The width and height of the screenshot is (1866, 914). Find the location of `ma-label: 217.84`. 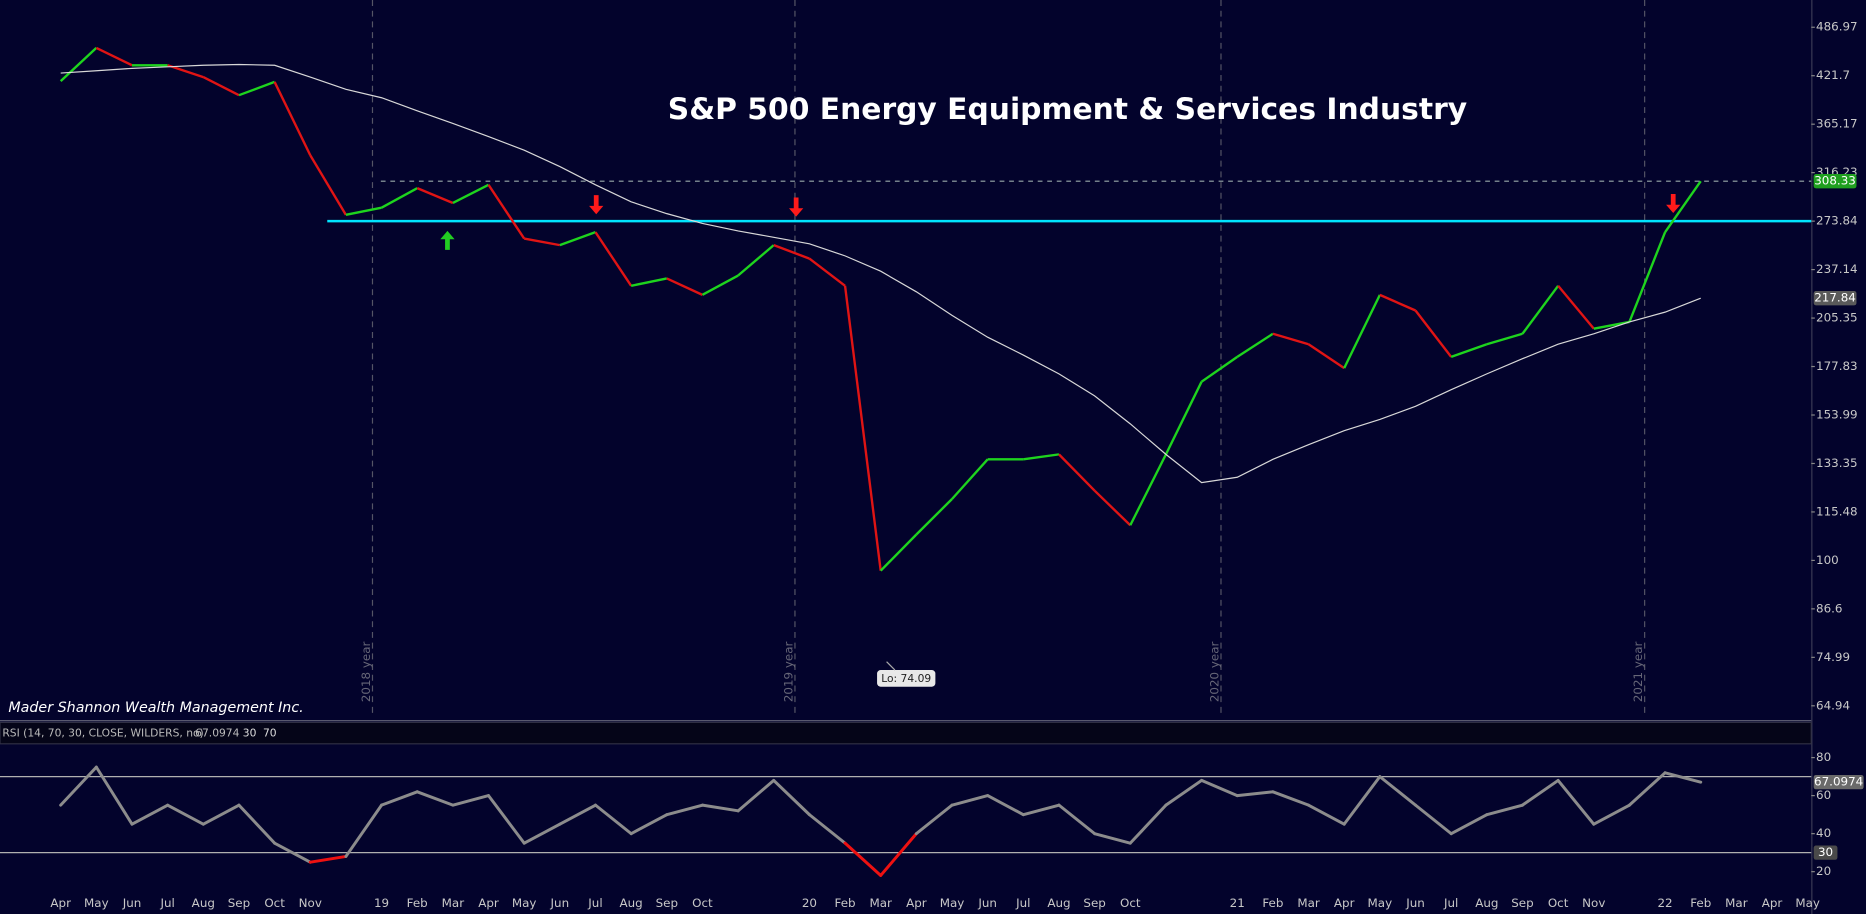

ma-label: 217.84 is located at coordinates (1835, 298).